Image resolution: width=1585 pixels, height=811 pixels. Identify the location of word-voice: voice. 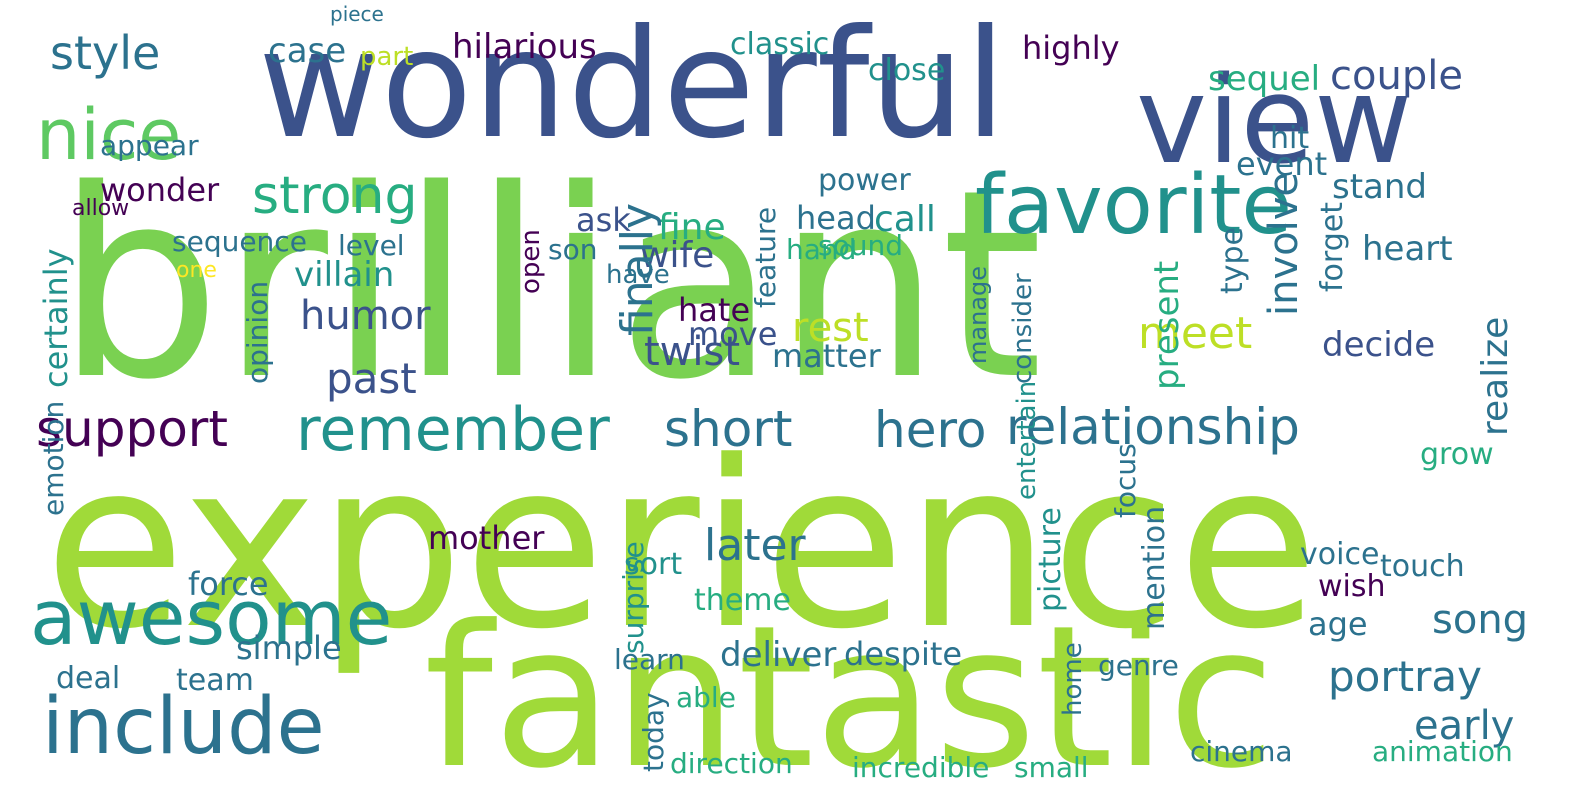
(1340, 554).